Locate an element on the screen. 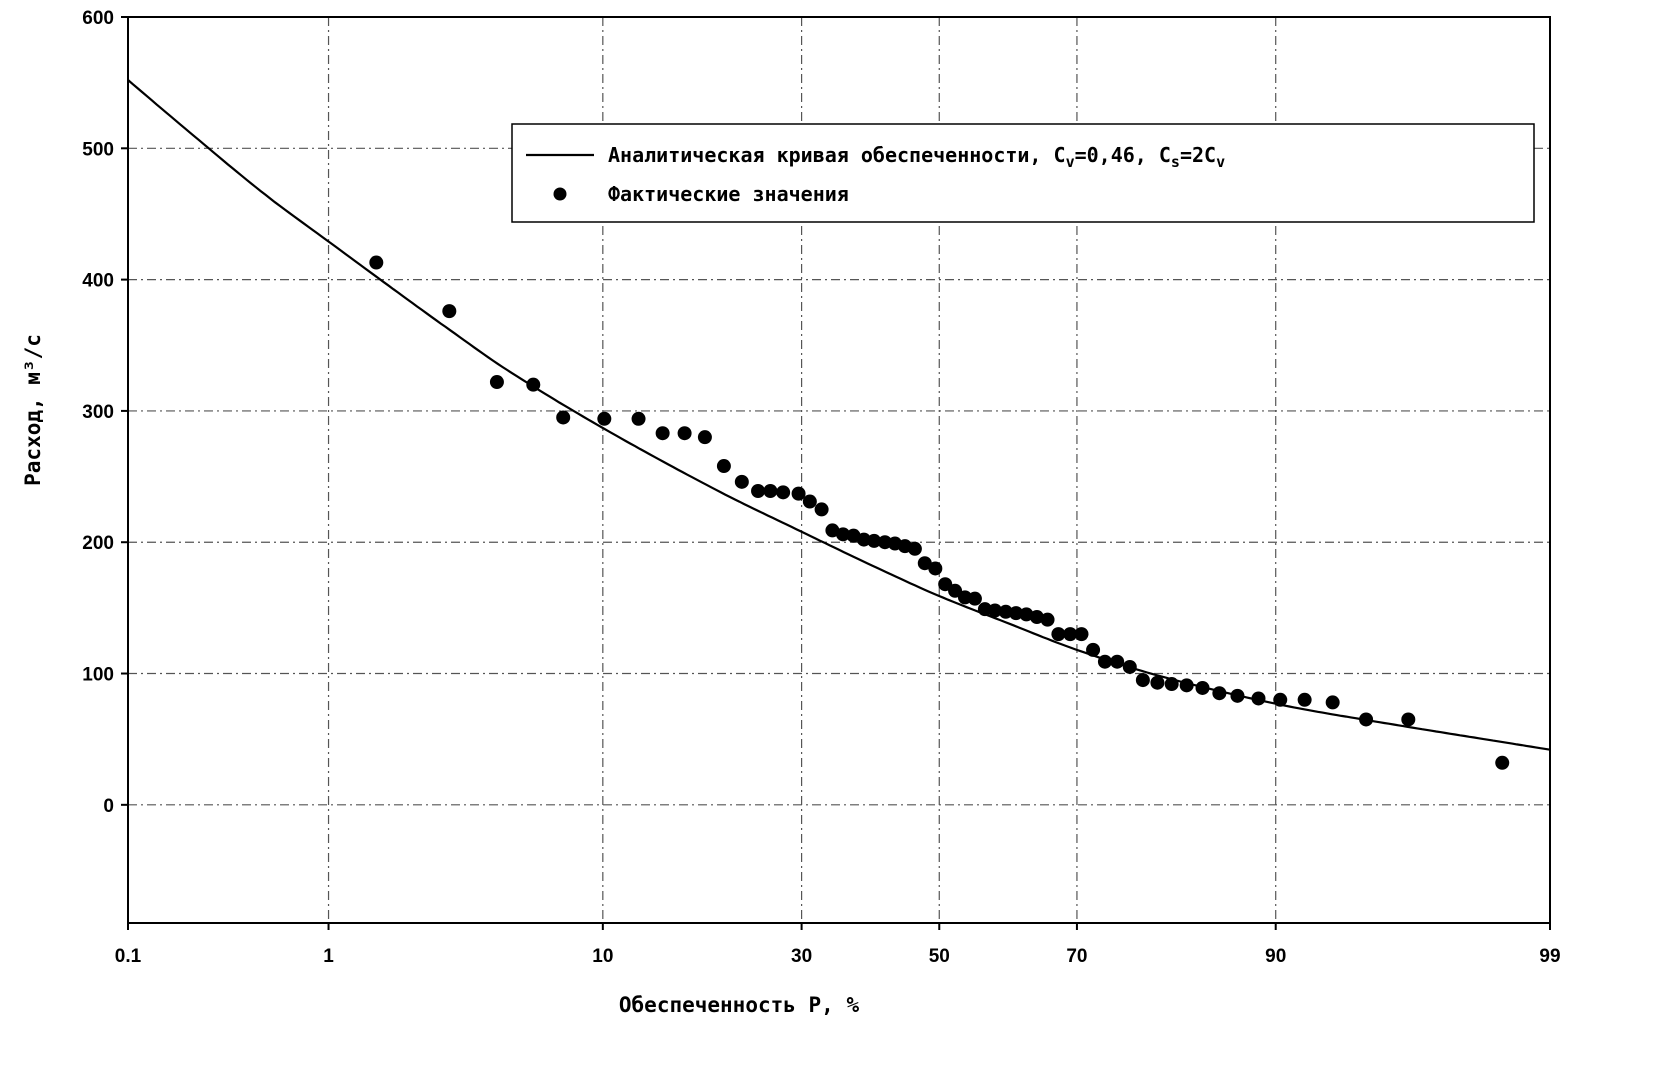 The image size is (1654, 1076). x-tick-label: 1 is located at coordinates (328, 956).